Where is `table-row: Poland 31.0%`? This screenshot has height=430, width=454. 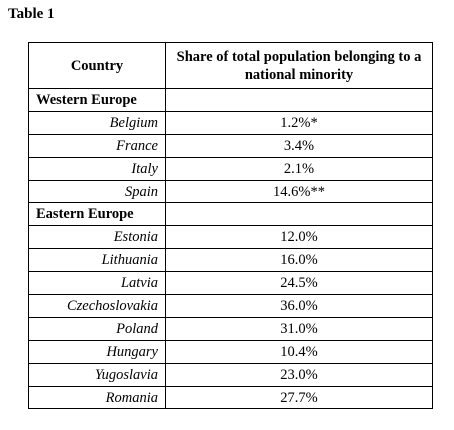
table-row: Poland 31.0% is located at coordinates (230, 328).